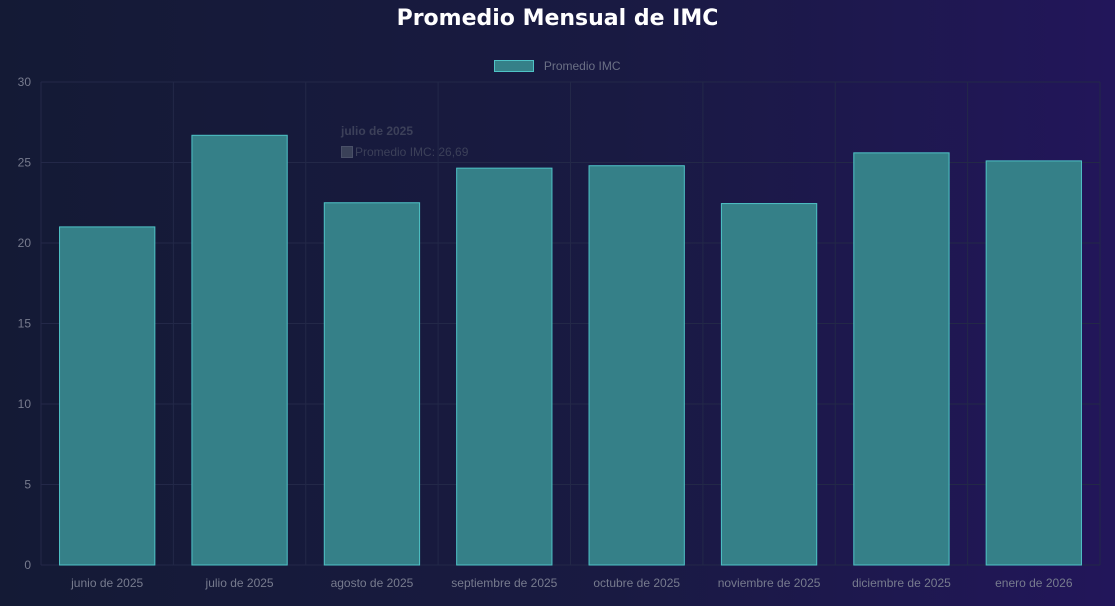 Image resolution: width=1115 pixels, height=606 pixels. What do you see at coordinates (1034, 583) in the screenshot?
I see `x-tick-label: enero de 2026` at bounding box center [1034, 583].